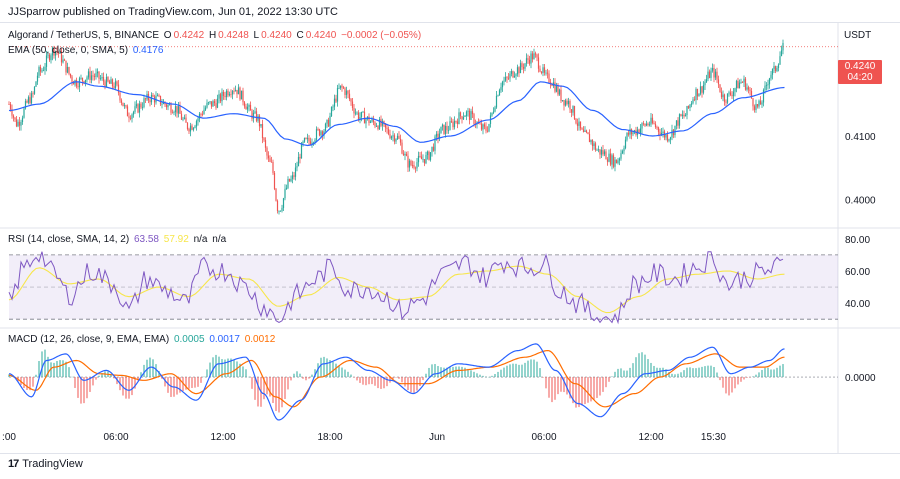  Describe the element at coordinates (543, 437) in the screenshot. I see `time-tick-label: 06:00` at that location.